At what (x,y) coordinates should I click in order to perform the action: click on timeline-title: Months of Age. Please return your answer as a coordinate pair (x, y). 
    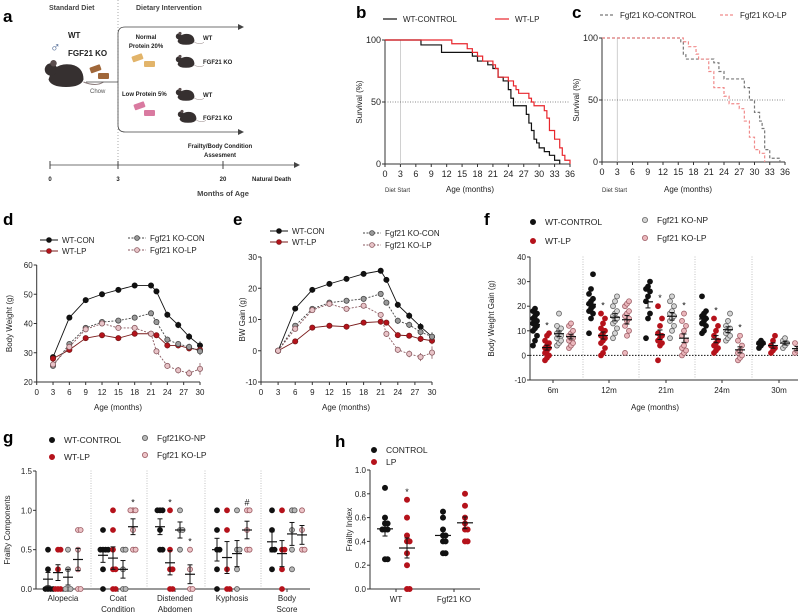
    Looking at the image, I should click on (223, 193).